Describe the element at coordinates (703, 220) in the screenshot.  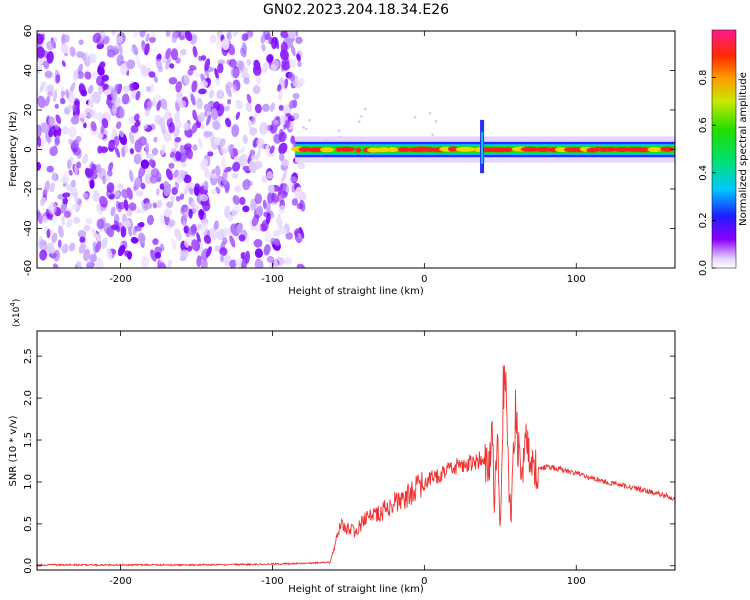
I see `colorbar-tick-label: 0.2` at that location.